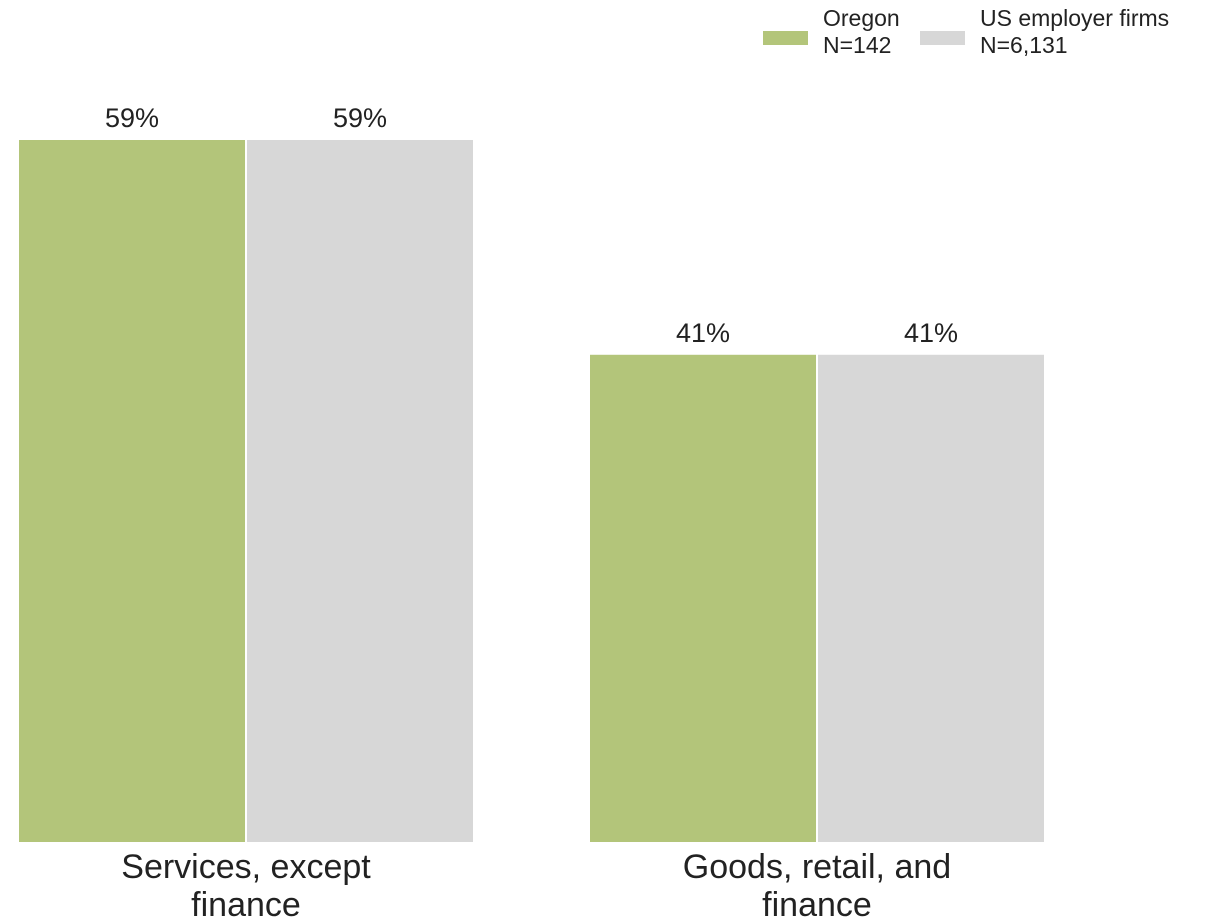  What do you see at coordinates (861, 31) in the screenshot?
I see `legend-label: Oregon N=142` at bounding box center [861, 31].